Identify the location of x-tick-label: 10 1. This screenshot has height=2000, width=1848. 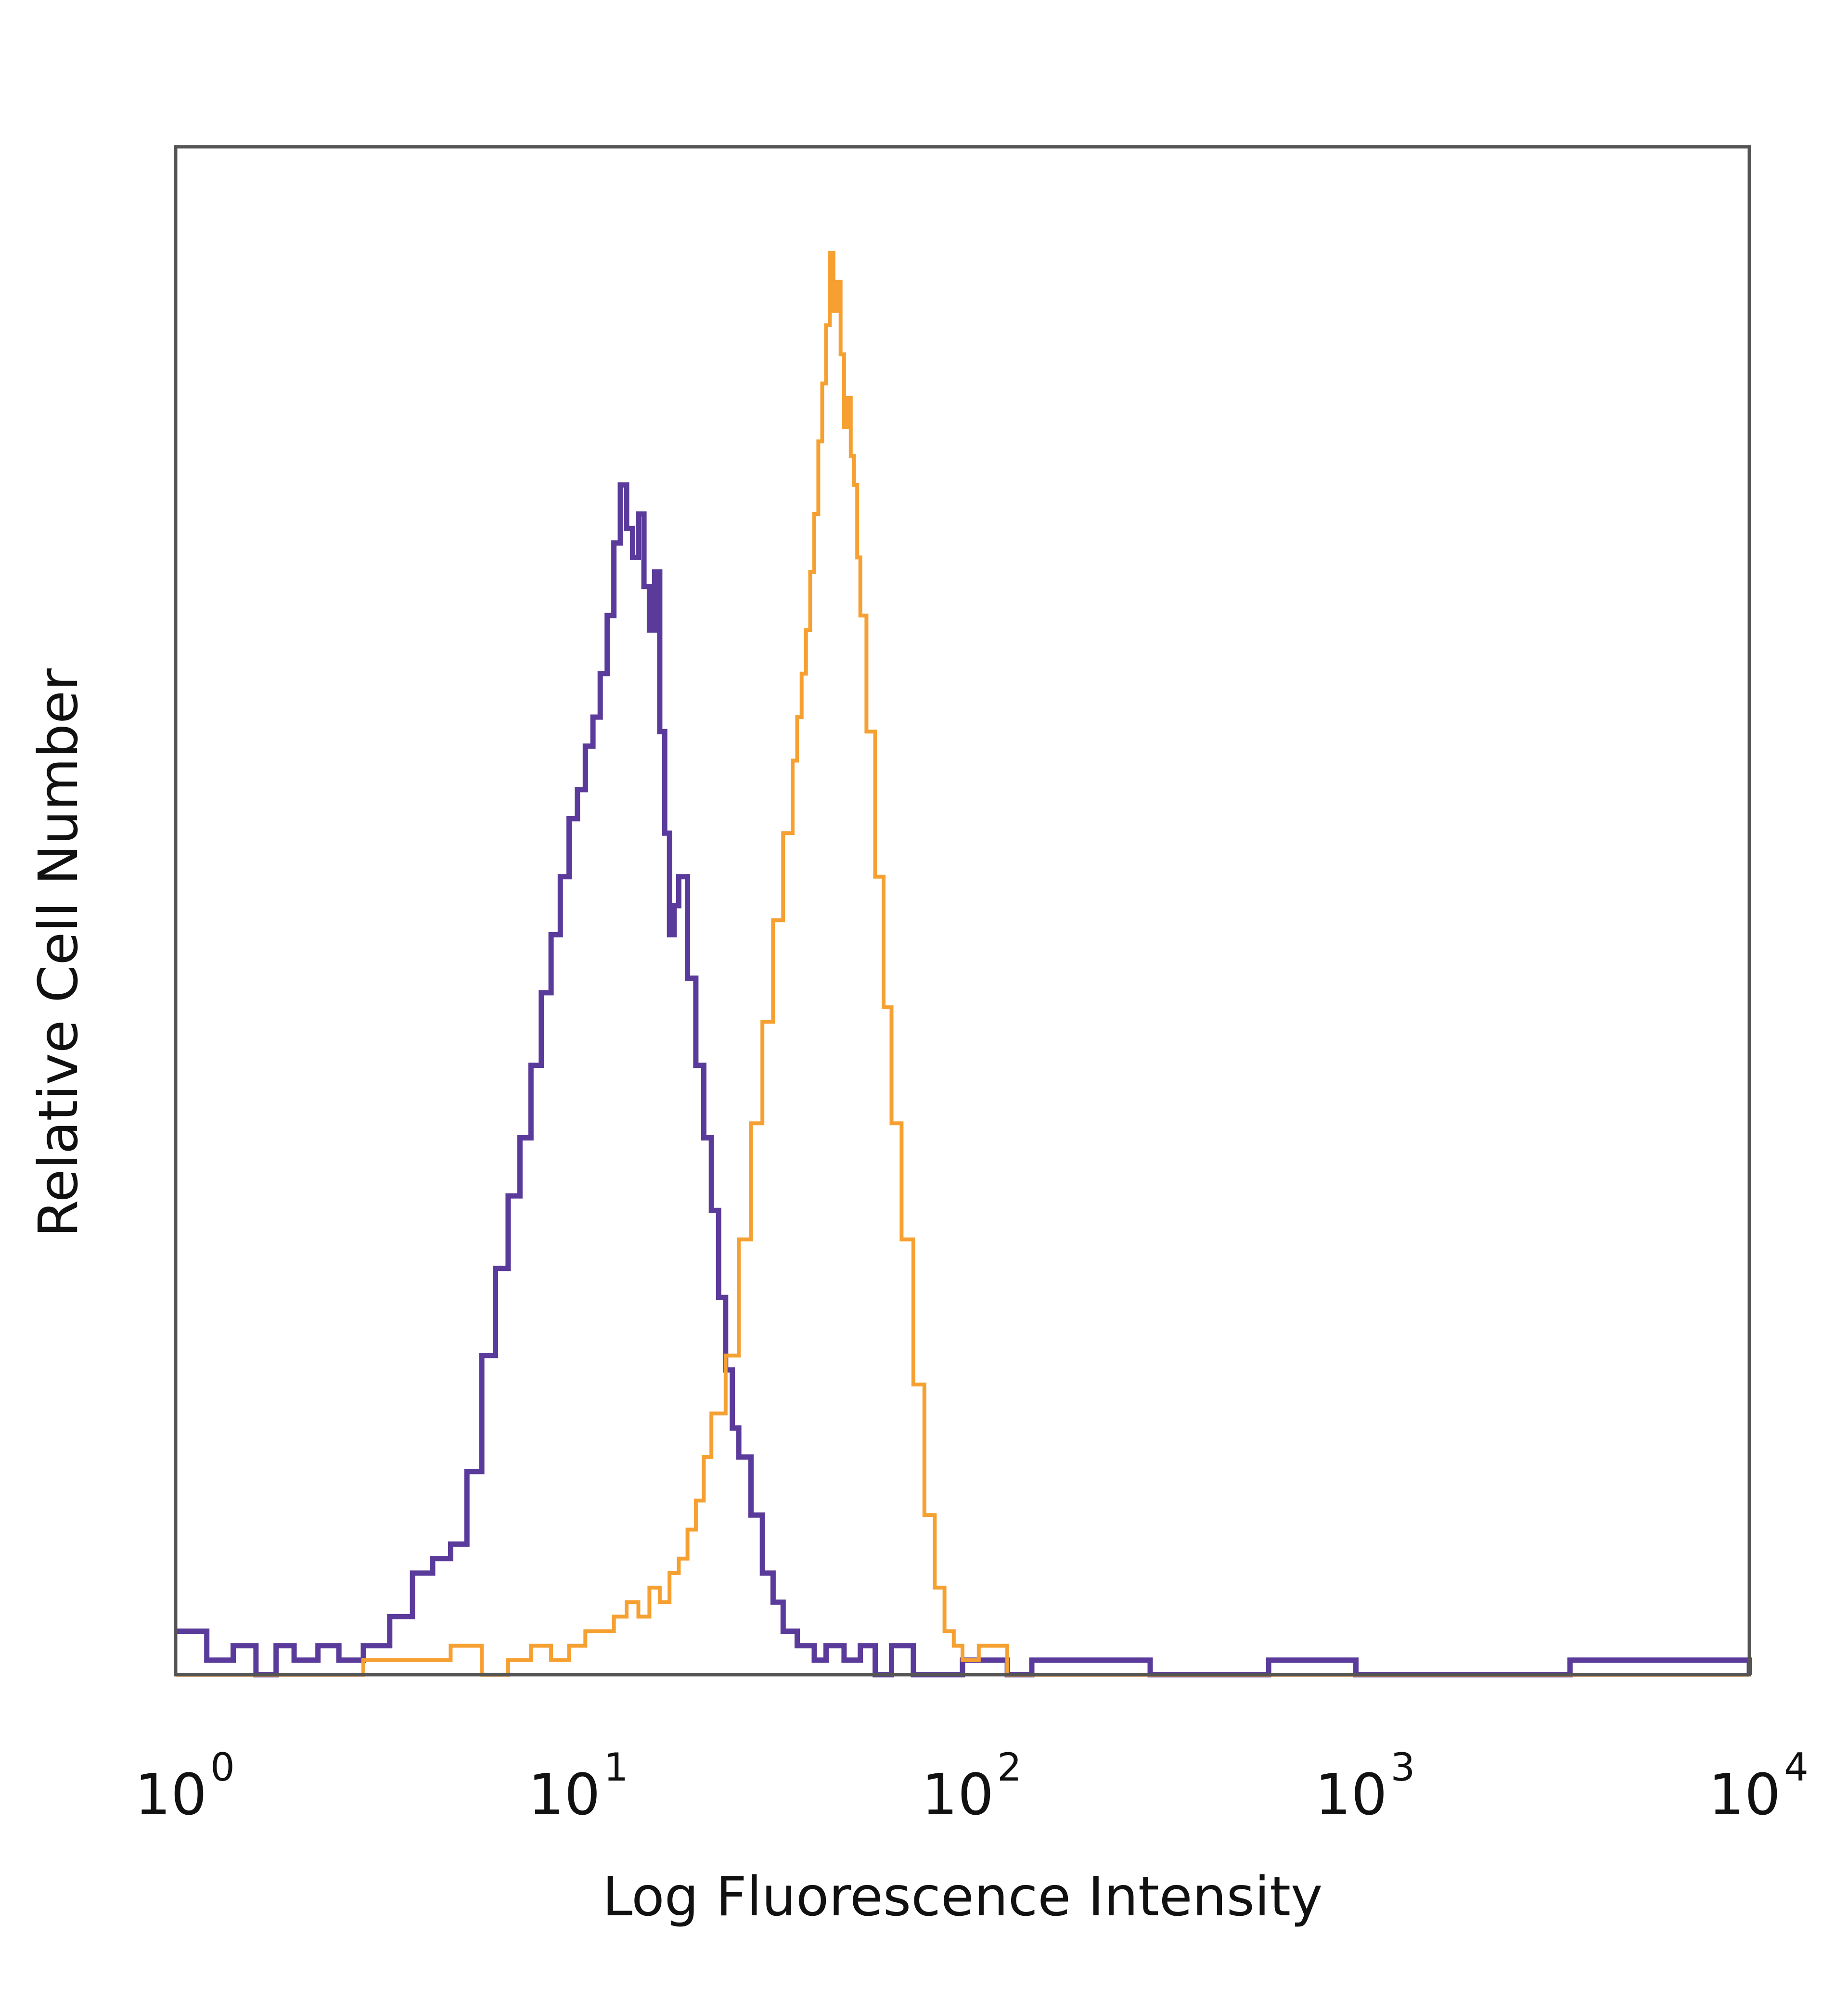
(578, 1786).